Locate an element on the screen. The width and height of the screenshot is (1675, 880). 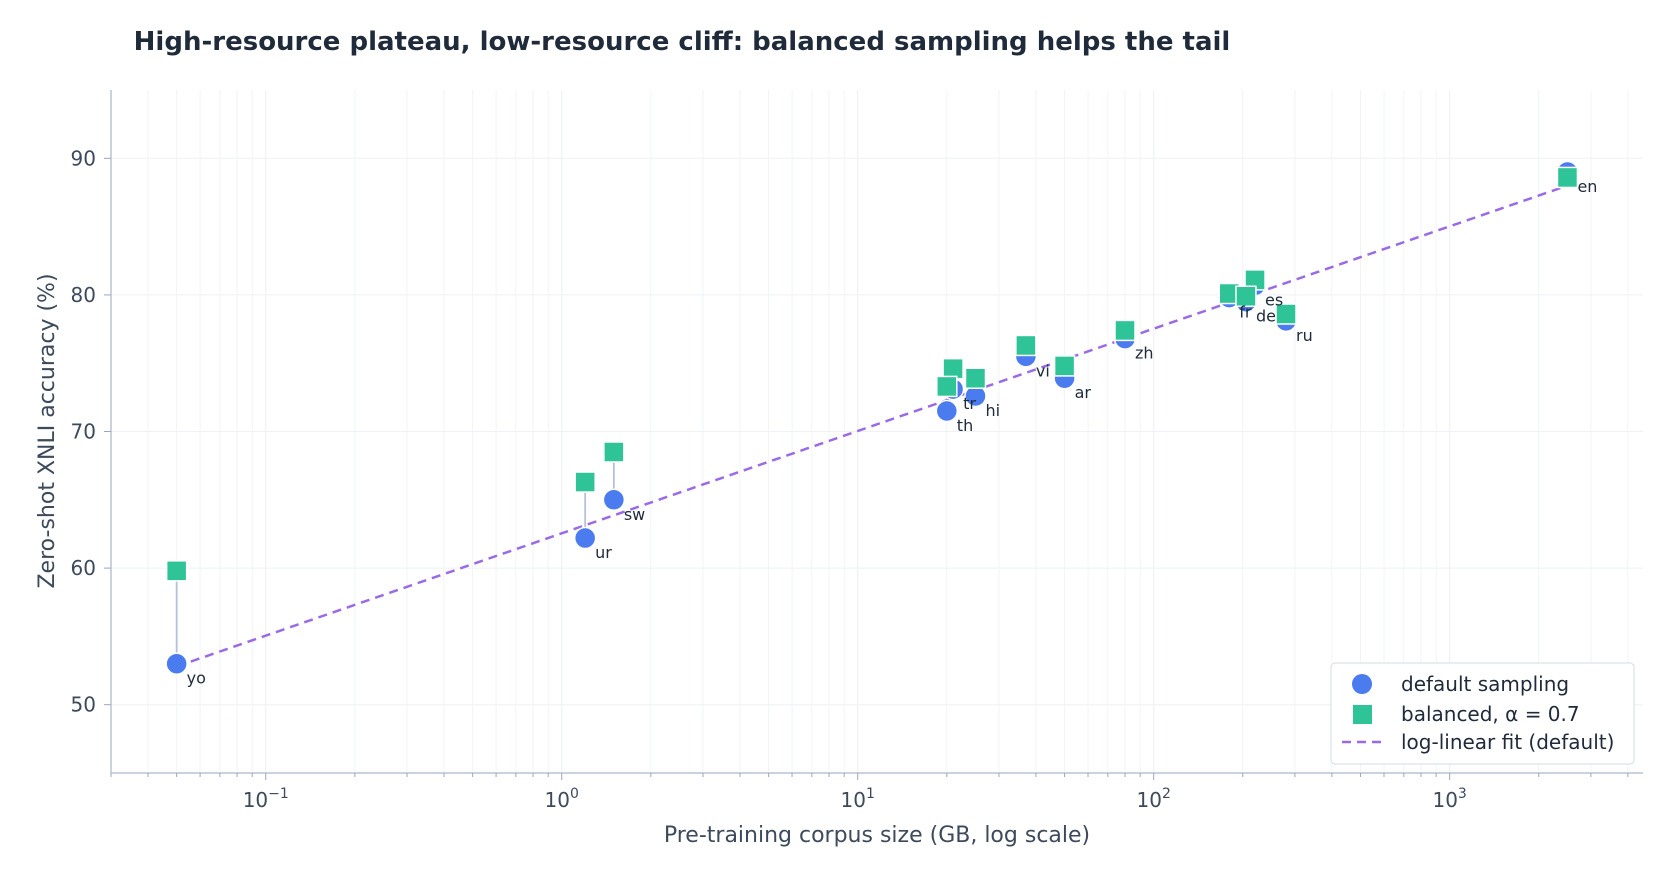
x-ticks: 10⁻¹ 10⁰ 10¹ 10² 10³ is located at coordinates (869, 792).